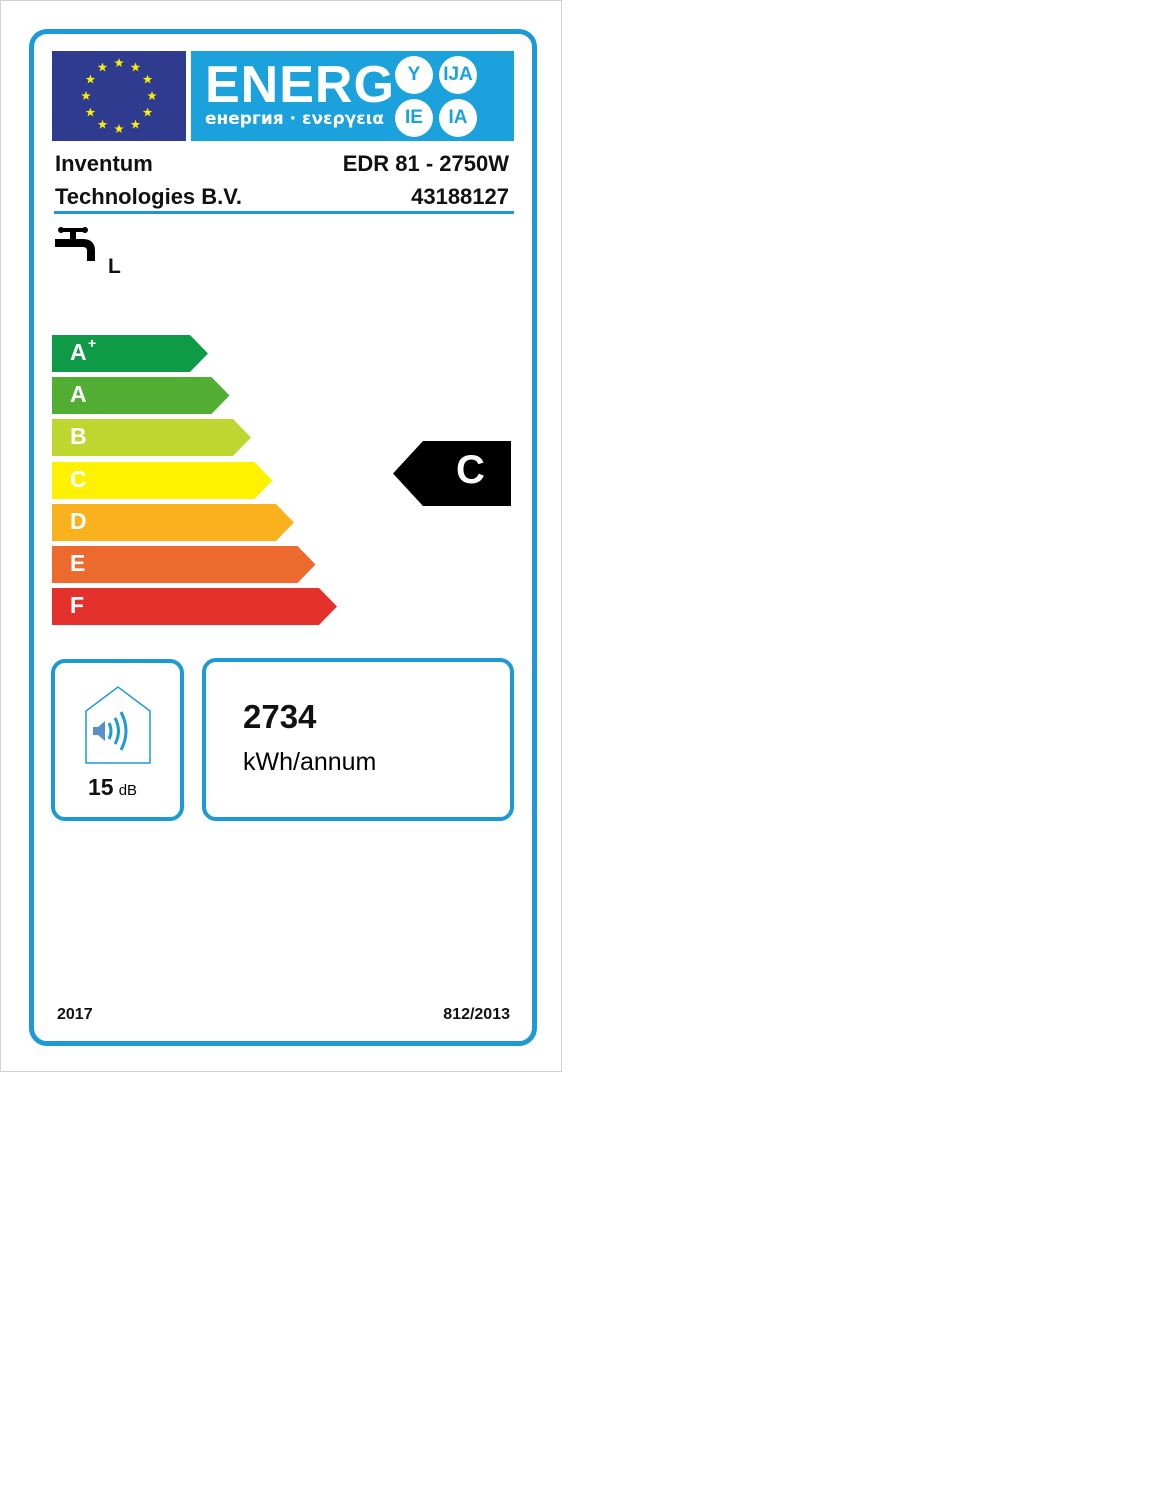  What do you see at coordinates (452, 473) in the screenshot?
I see `rating-arrow` at bounding box center [452, 473].